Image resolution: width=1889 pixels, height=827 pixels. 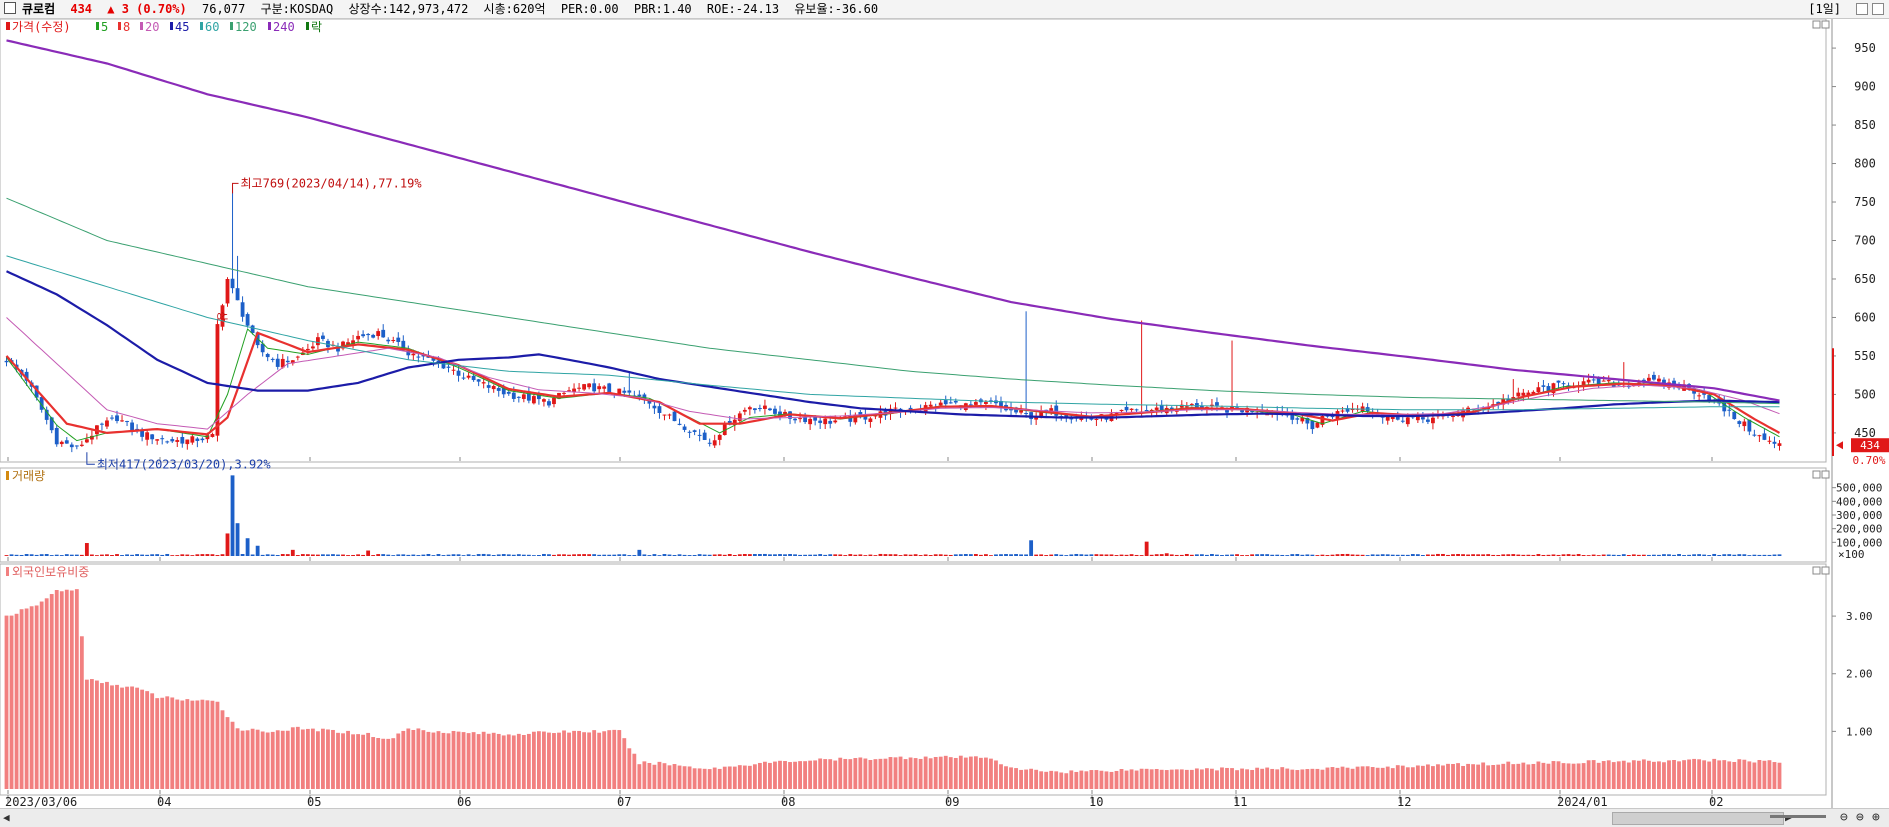 I want to click on zoom-out-icon: ⊖, so click(x=1844, y=817).